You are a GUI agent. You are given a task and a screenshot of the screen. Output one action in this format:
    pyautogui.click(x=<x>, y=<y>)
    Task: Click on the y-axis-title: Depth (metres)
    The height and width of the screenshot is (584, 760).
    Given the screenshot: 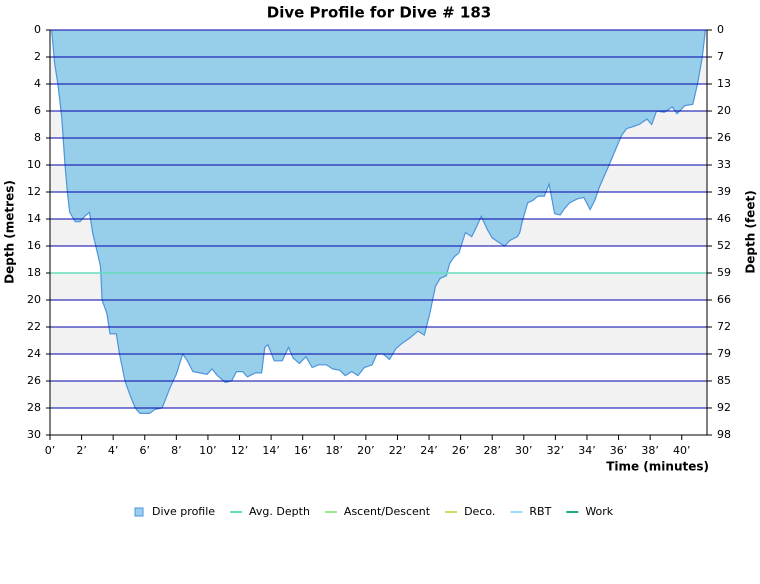 What is the action you would take?
    pyautogui.click(x=10, y=232)
    